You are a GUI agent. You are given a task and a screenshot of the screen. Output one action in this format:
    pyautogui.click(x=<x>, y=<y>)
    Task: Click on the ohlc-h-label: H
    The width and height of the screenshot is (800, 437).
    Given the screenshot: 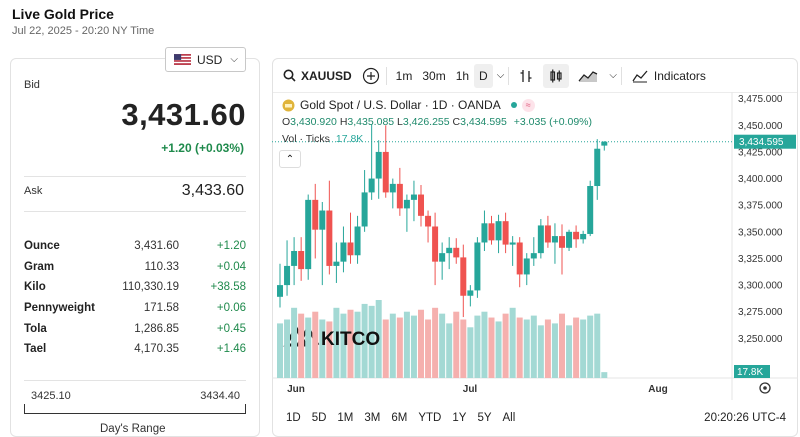 What is the action you would take?
    pyautogui.click(x=343, y=122)
    